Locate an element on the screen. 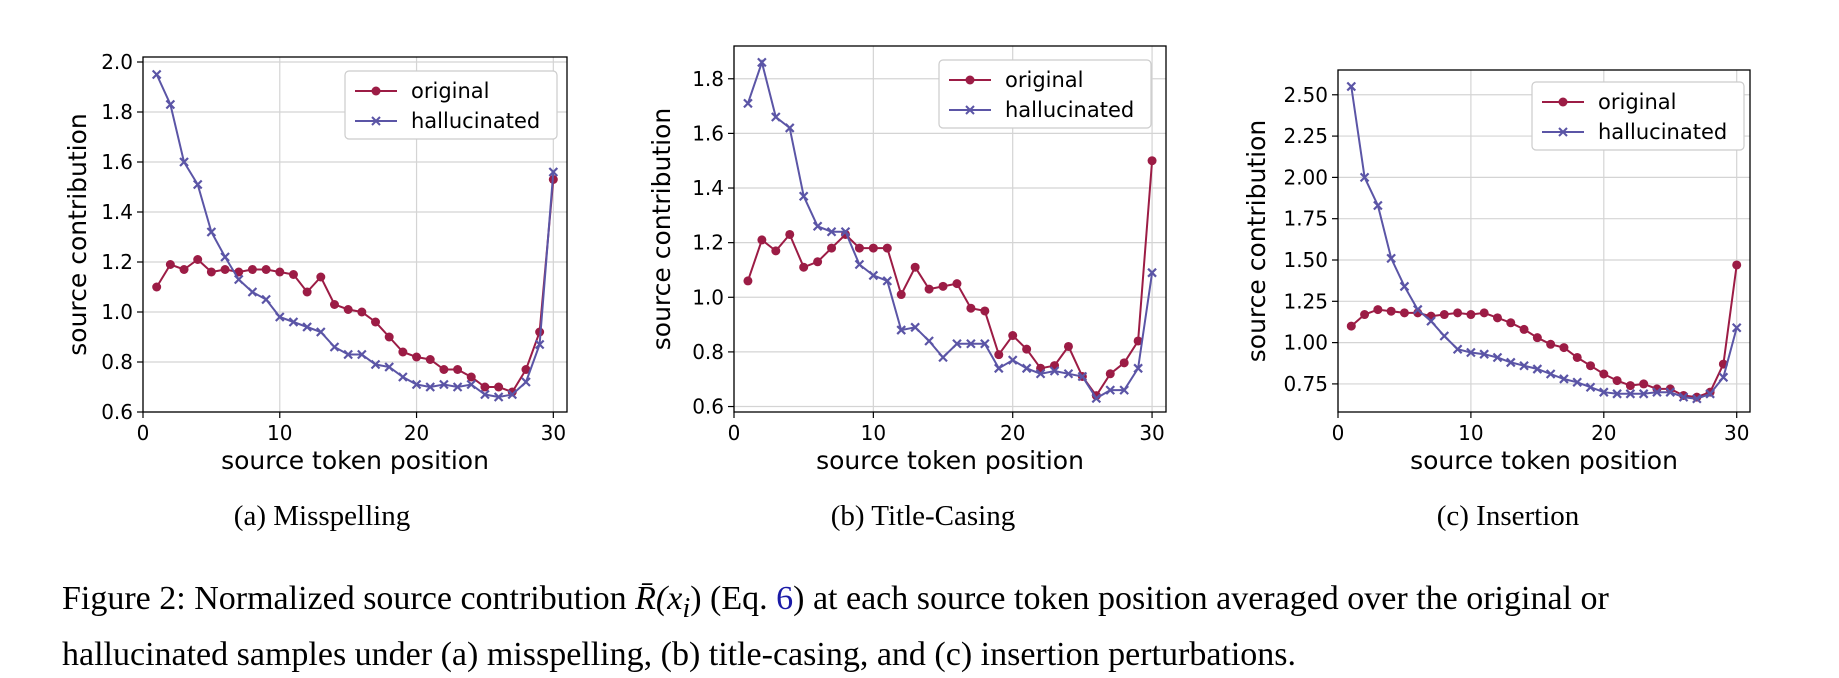  legend-marker-original is located at coordinates (376, 91).